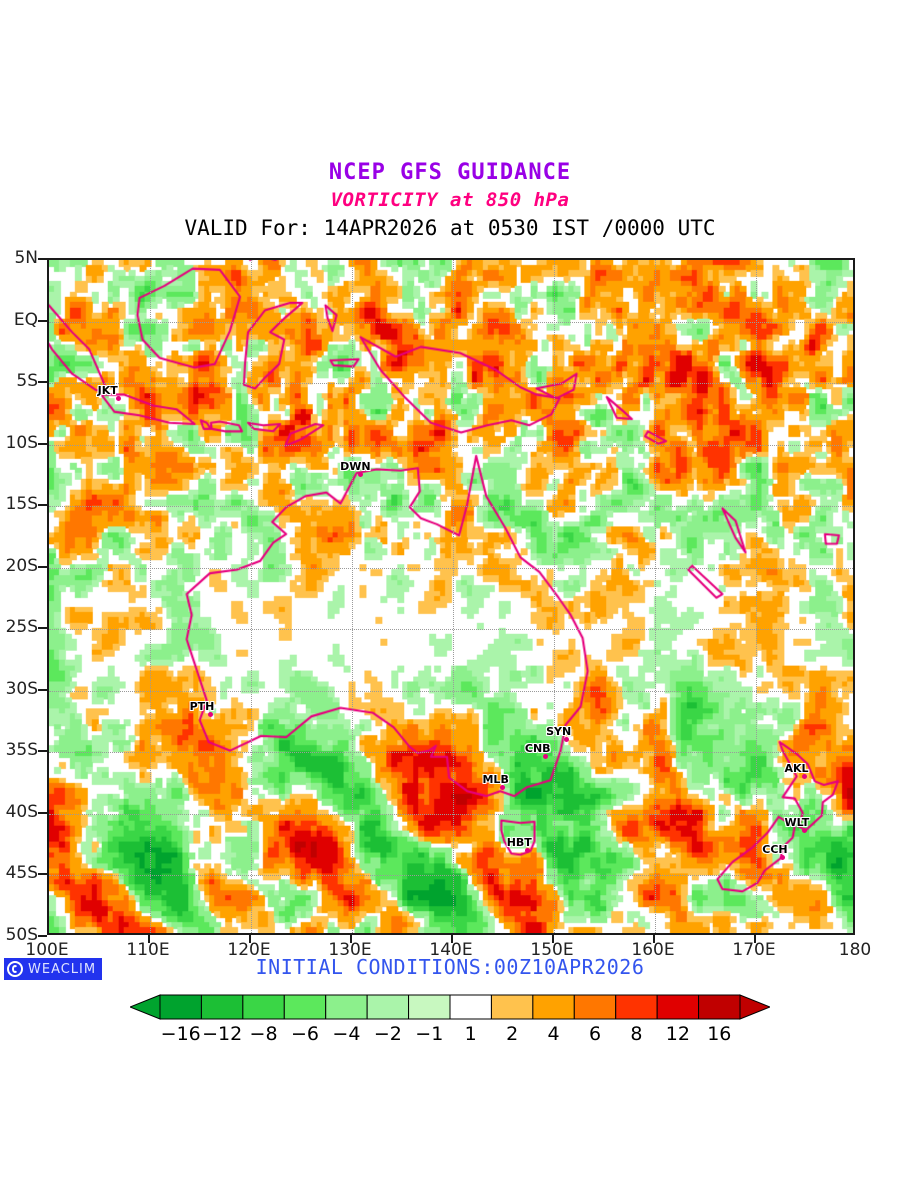 The width and height of the screenshot is (900, 1200). What do you see at coordinates (26, 258) in the screenshot?
I see `y-axis-tick-label: 5N` at bounding box center [26, 258].